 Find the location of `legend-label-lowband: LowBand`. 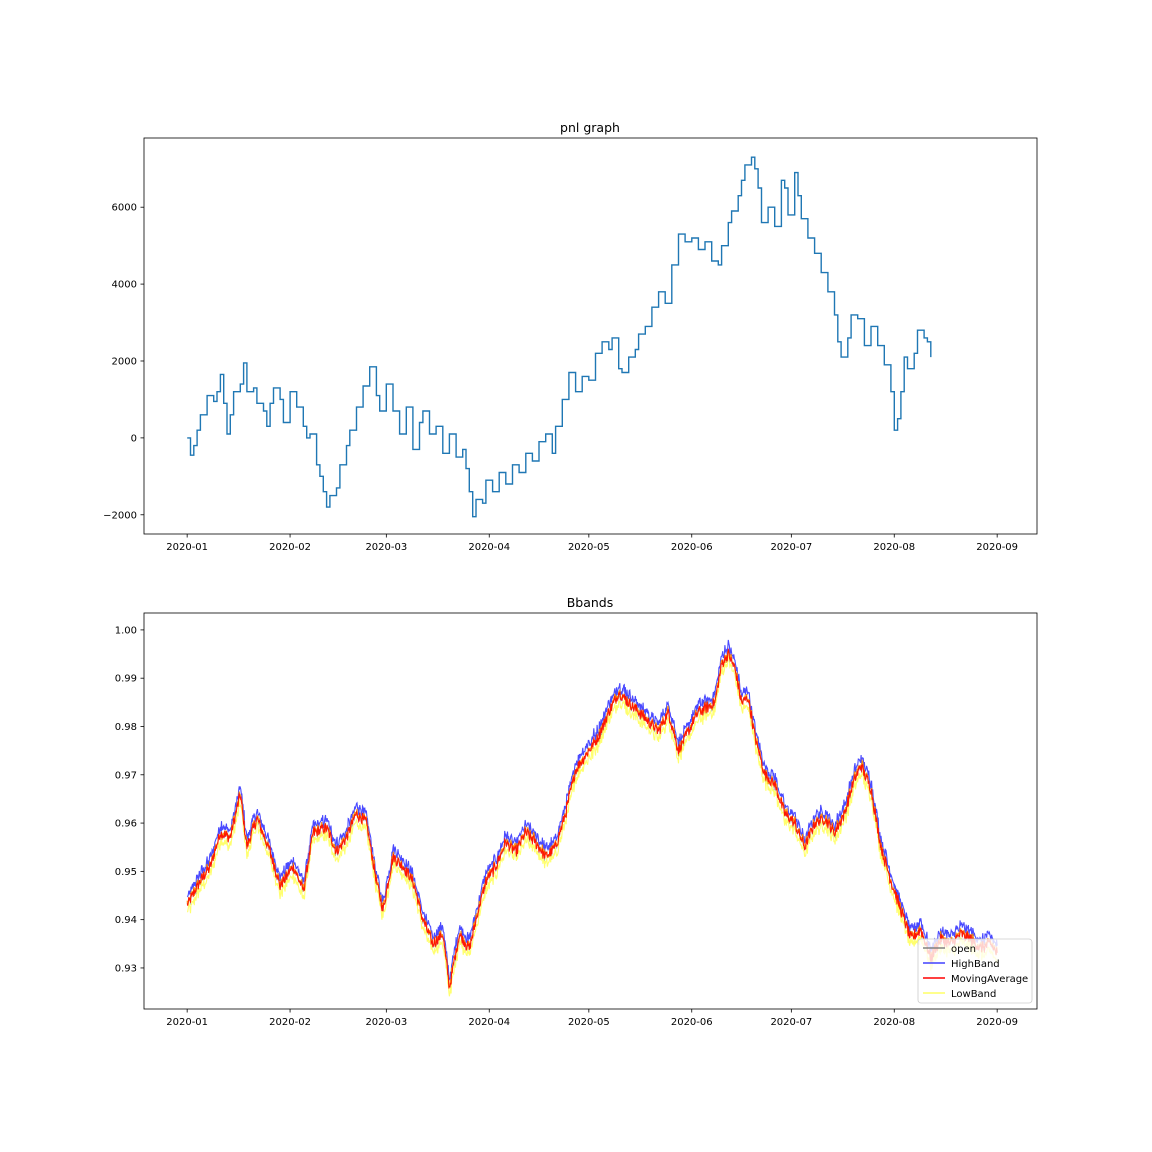

legend-label-lowband: LowBand is located at coordinates (973, 994).